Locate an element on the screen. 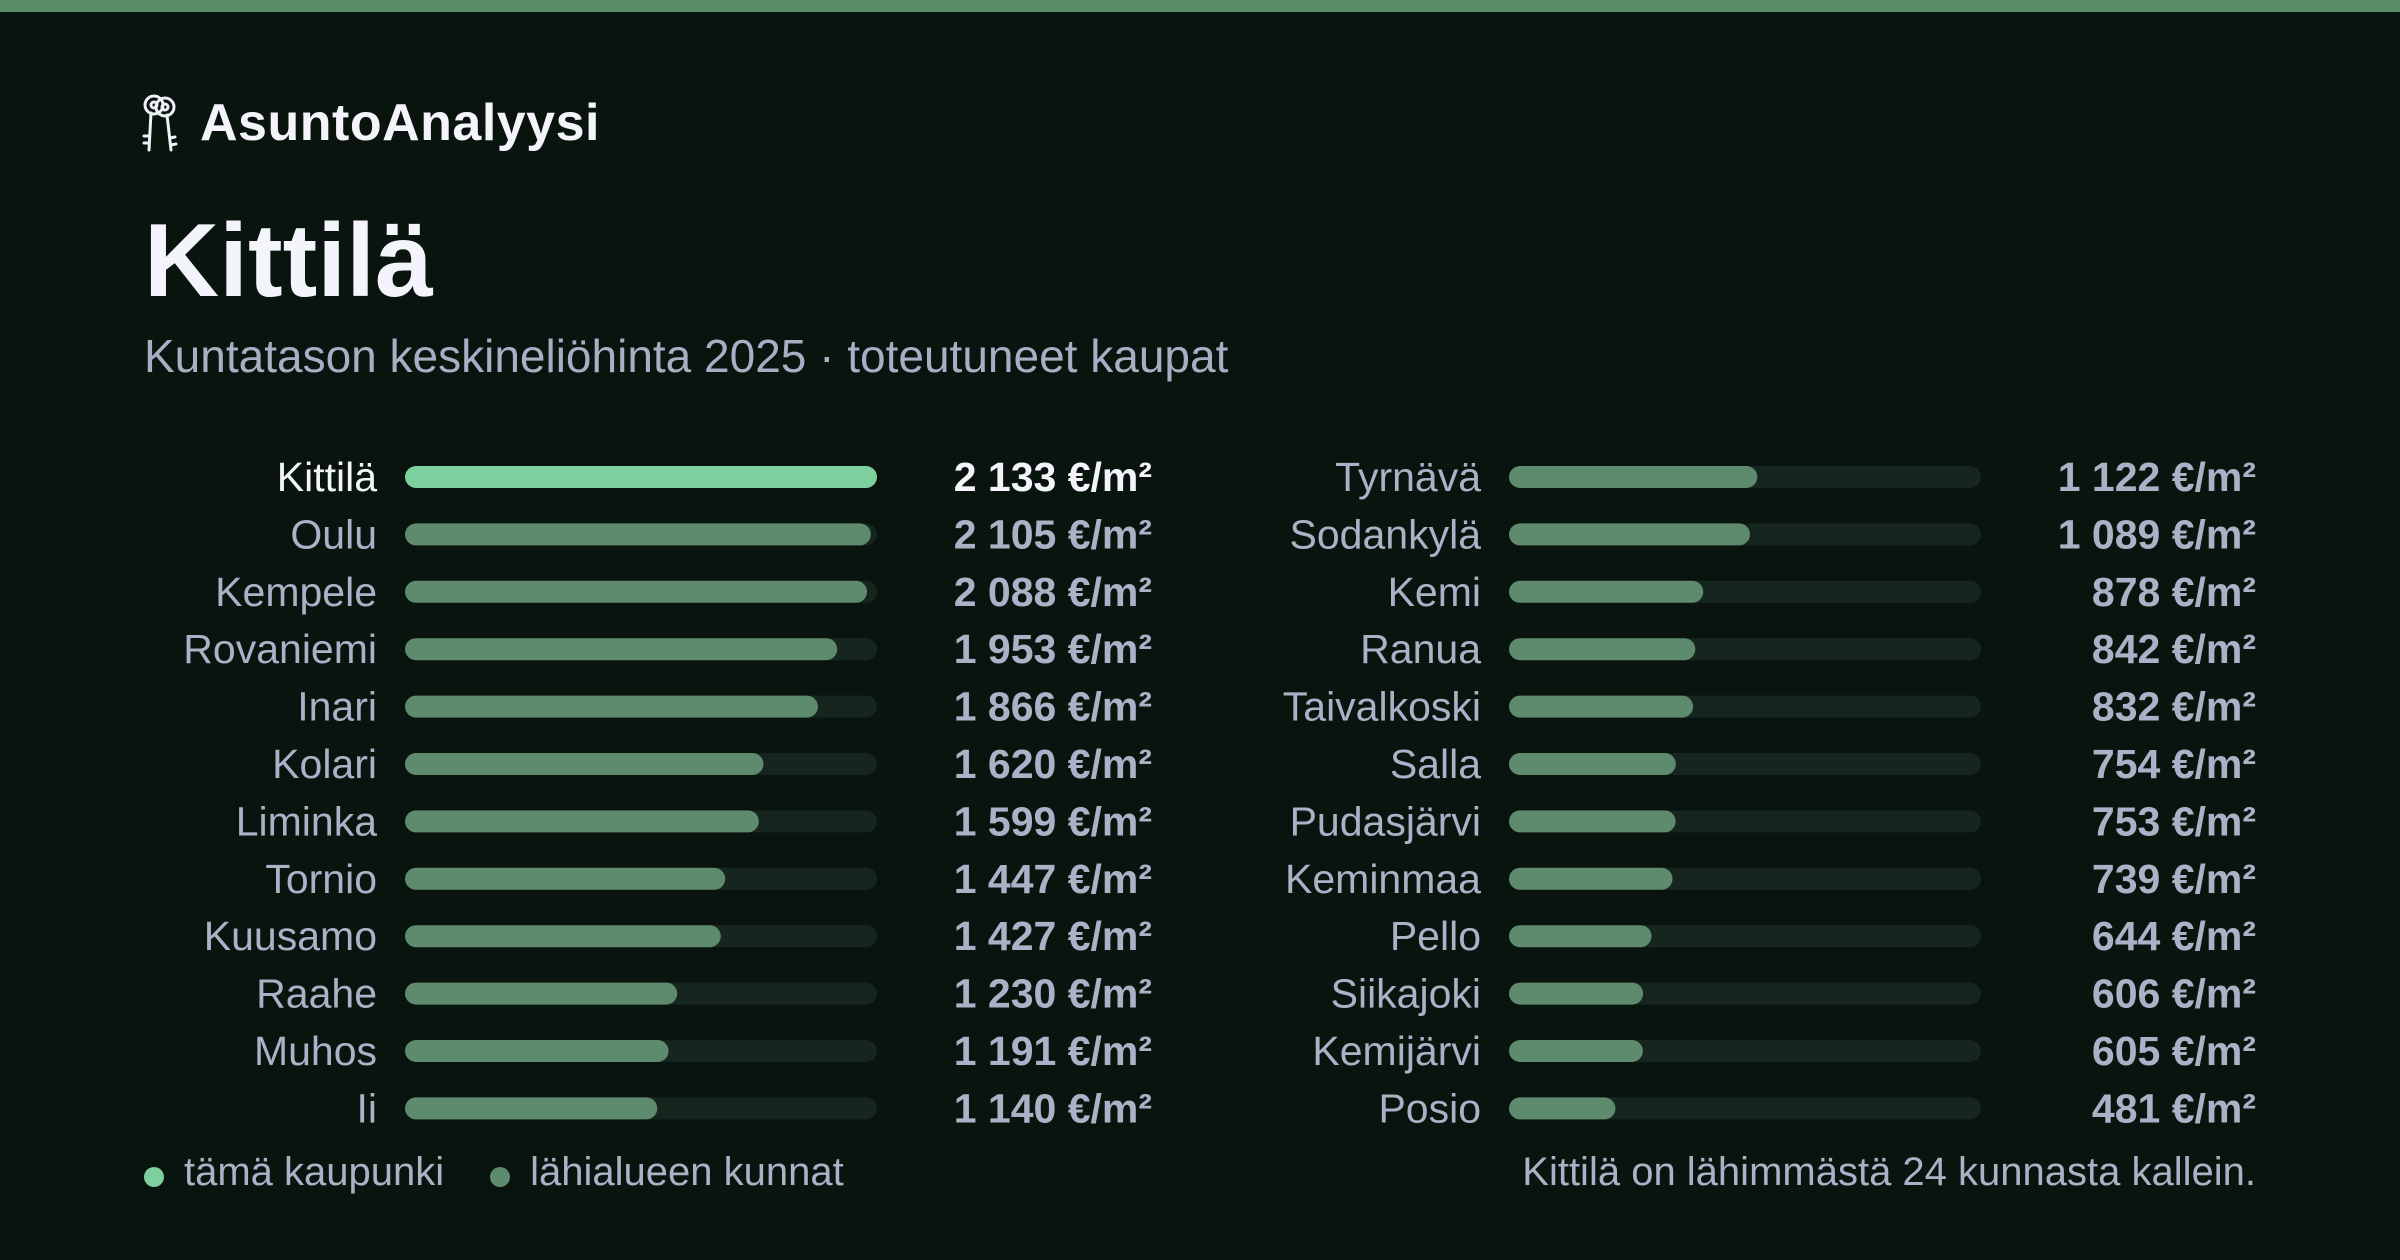 This screenshot has width=2400, height=1260. bar-label: Ii is located at coordinates (367, 1108).